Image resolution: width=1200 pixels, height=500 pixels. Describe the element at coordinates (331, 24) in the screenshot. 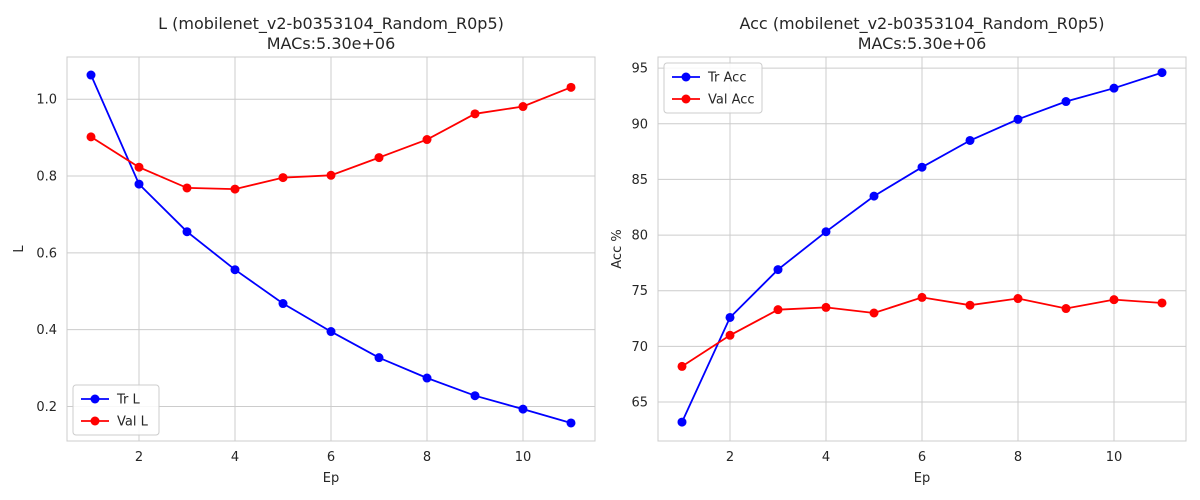

I see `chart-title: L (mobilenet_v2-b0353104_Random_R0p5)` at that location.